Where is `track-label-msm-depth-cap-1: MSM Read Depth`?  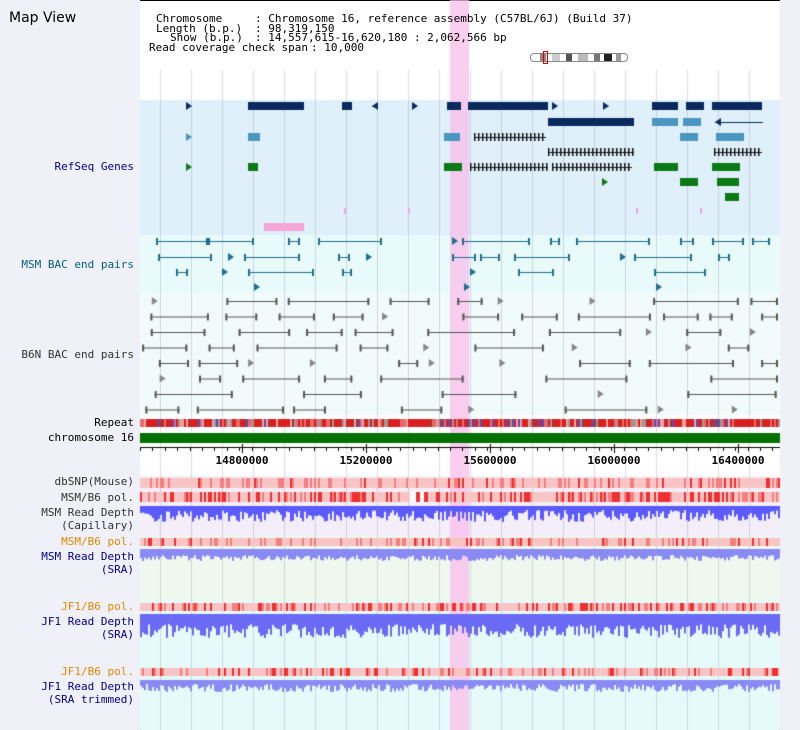 track-label-msm-depth-cap-1: MSM Read Depth is located at coordinates (87, 512).